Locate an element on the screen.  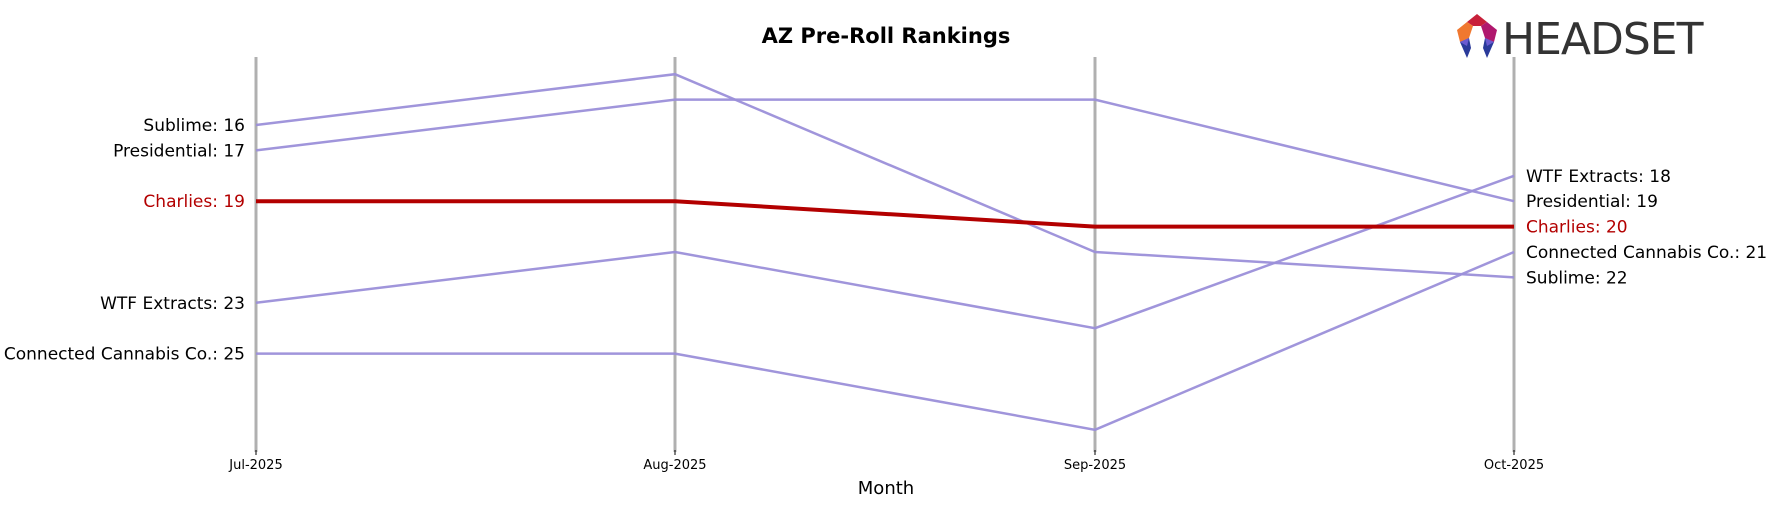
right-label: Presidential: 19 is located at coordinates (1592, 202).